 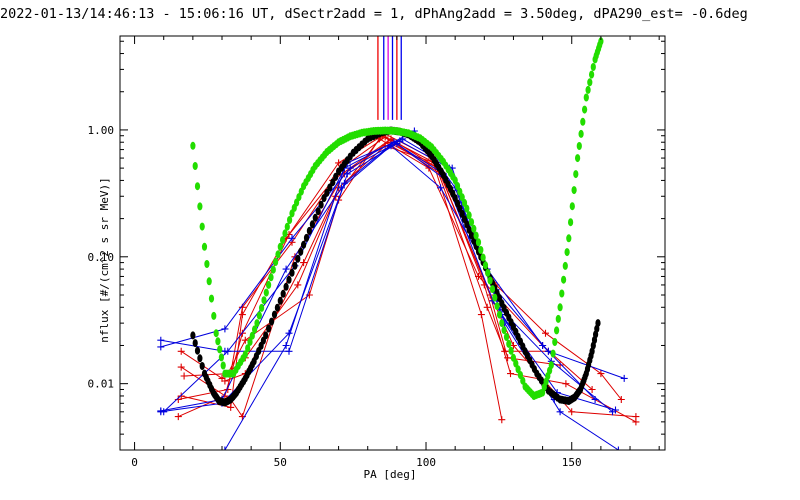 I want to click on x-tick-label: 100, so click(x=426, y=462).